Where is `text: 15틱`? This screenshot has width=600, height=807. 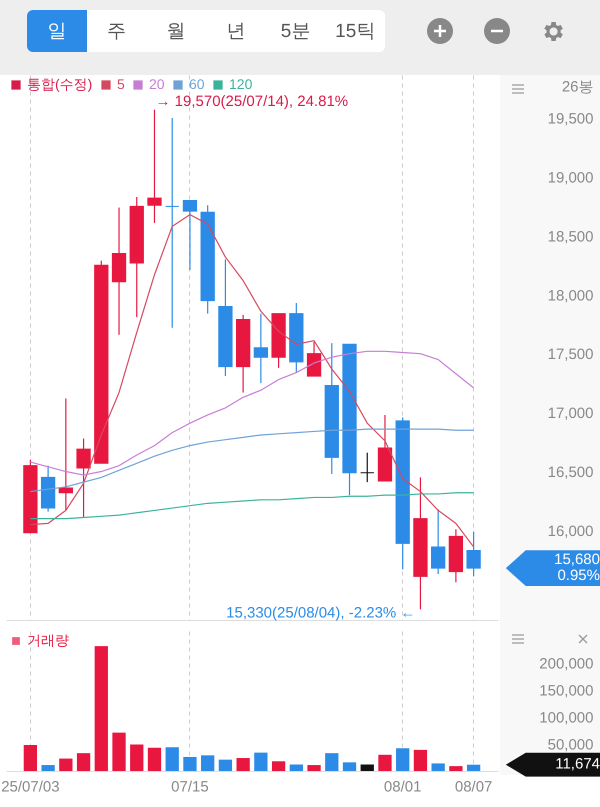
text: 15틱 is located at coordinates (355, 32).